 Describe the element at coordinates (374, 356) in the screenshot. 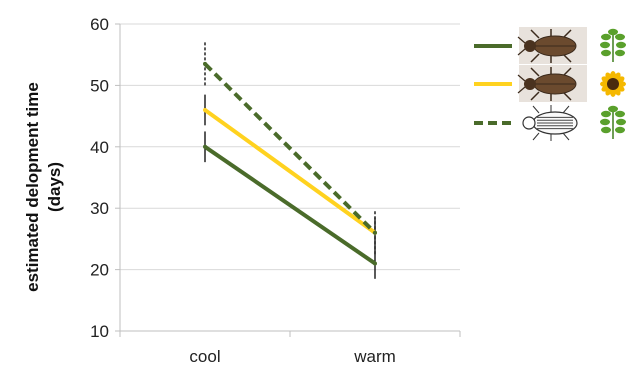

I see `x-tick-label: warm` at that location.